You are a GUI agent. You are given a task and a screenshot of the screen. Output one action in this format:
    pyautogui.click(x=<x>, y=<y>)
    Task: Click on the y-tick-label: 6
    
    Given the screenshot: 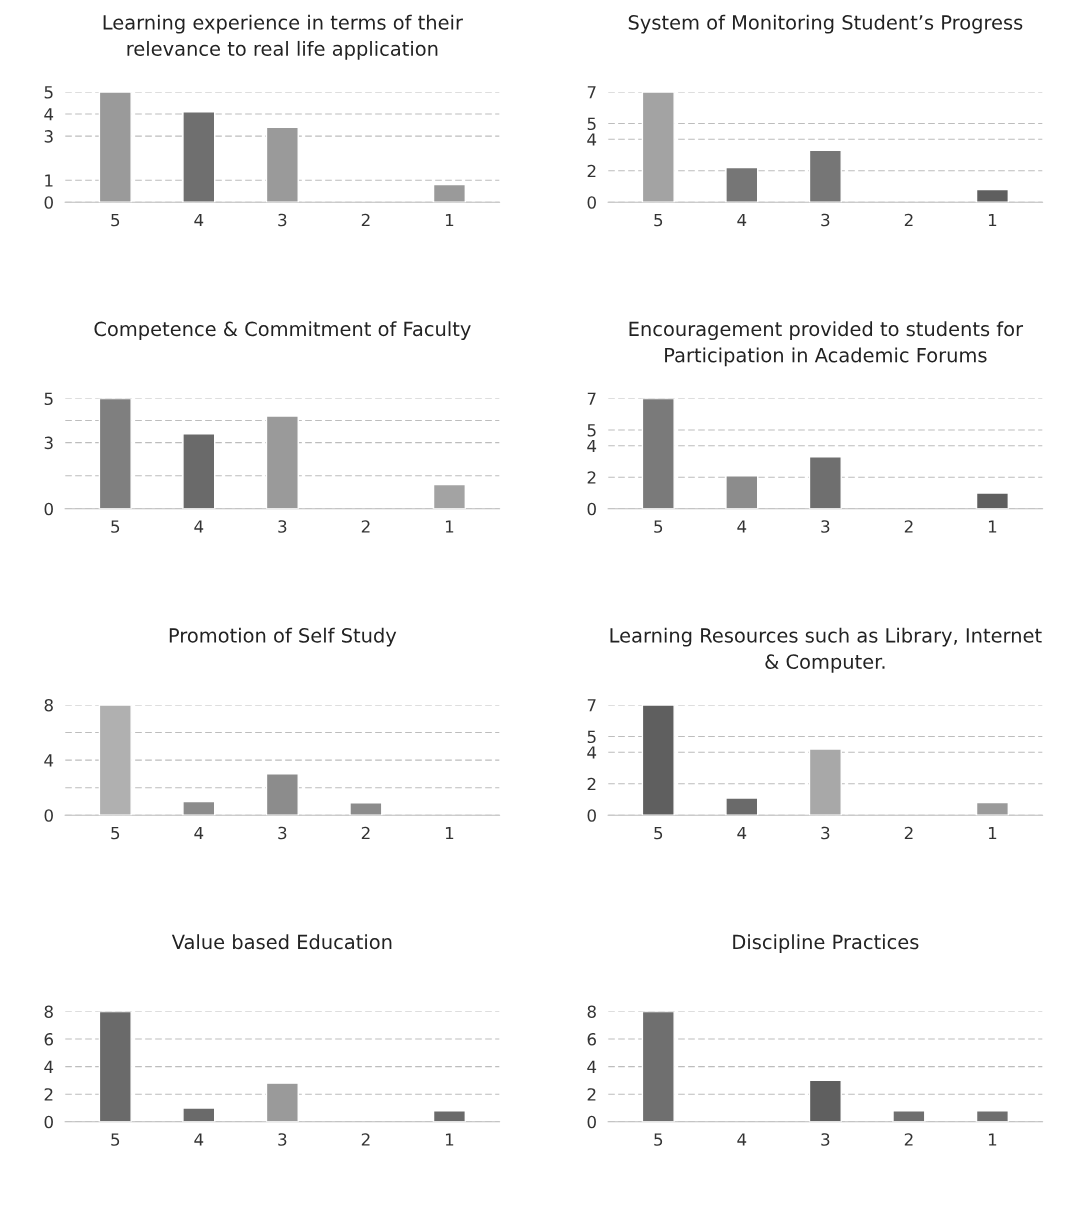 What is the action you would take?
    pyautogui.click(x=48, y=1039)
    